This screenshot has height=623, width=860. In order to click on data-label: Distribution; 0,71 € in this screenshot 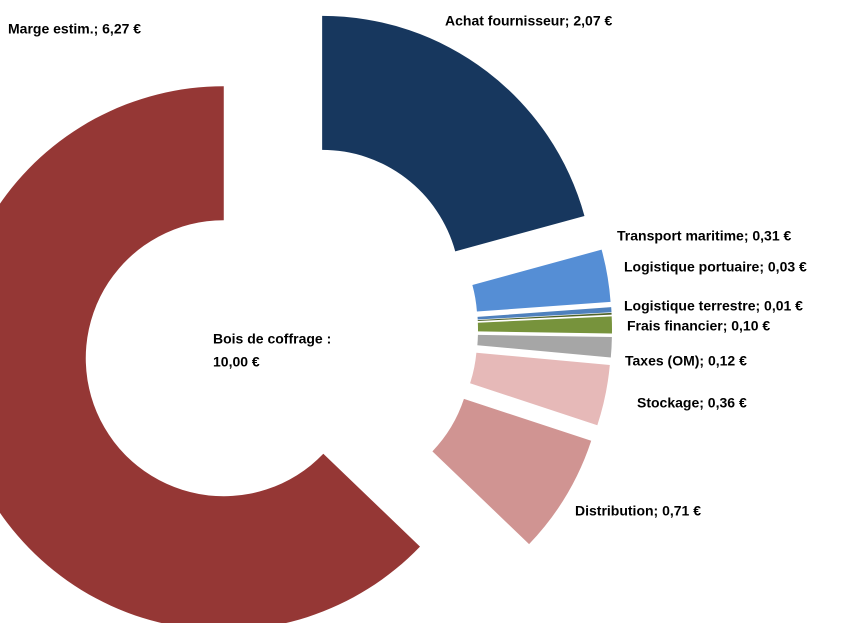, I will do `click(638, 511)`.